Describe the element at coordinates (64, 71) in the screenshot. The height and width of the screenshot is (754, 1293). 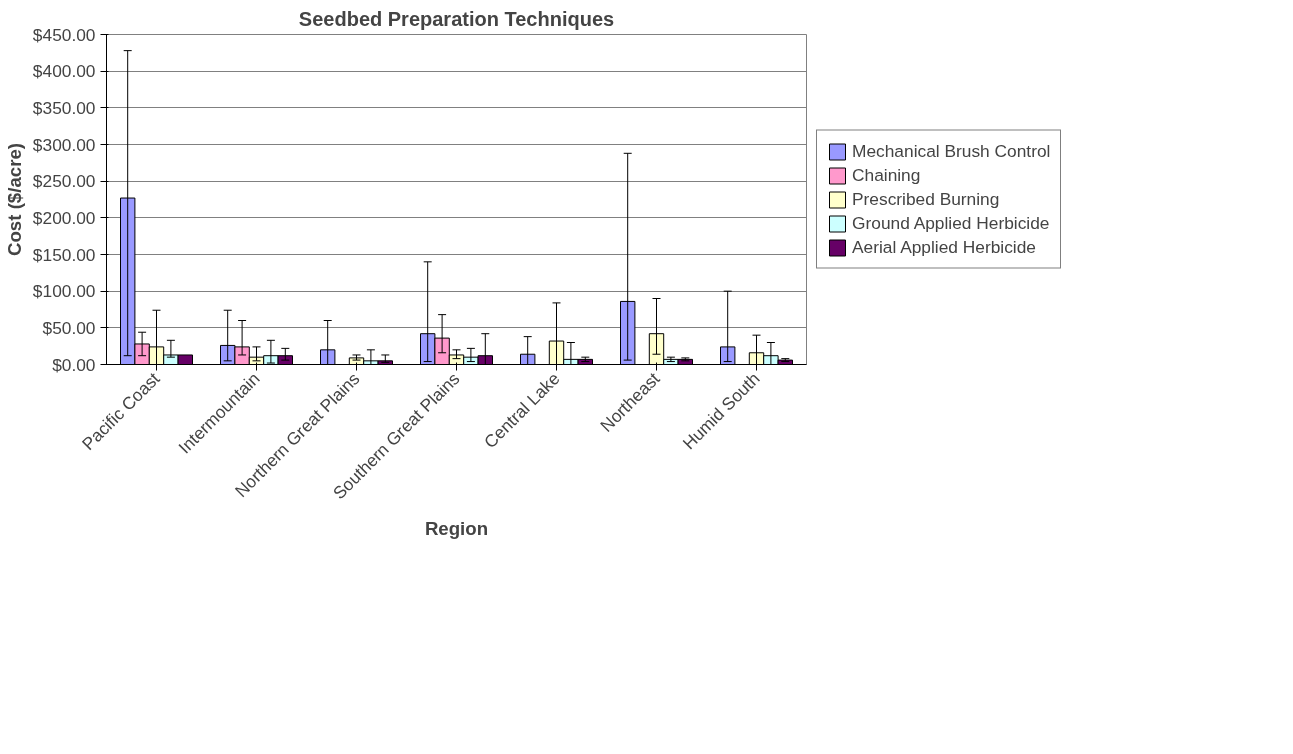
I see `y-tick-label: $400.00` at that location.